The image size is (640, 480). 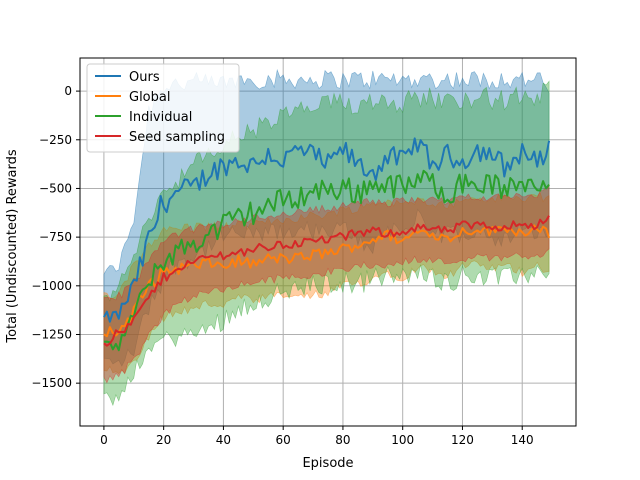 I want to click on x-tick-label: 60, so click(x=283, y=440).